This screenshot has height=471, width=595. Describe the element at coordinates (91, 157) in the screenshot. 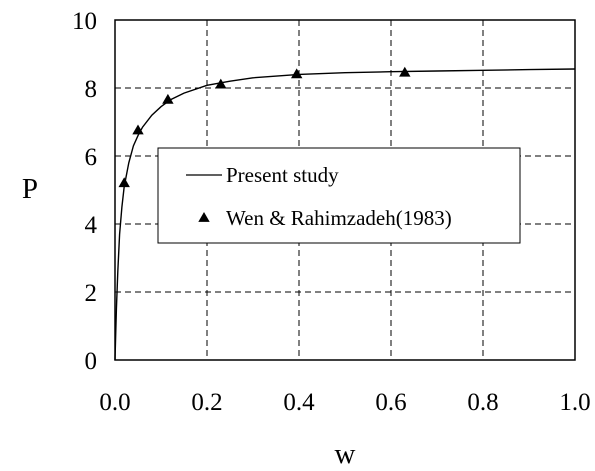

I see `y-tick-label: 6` at that location.